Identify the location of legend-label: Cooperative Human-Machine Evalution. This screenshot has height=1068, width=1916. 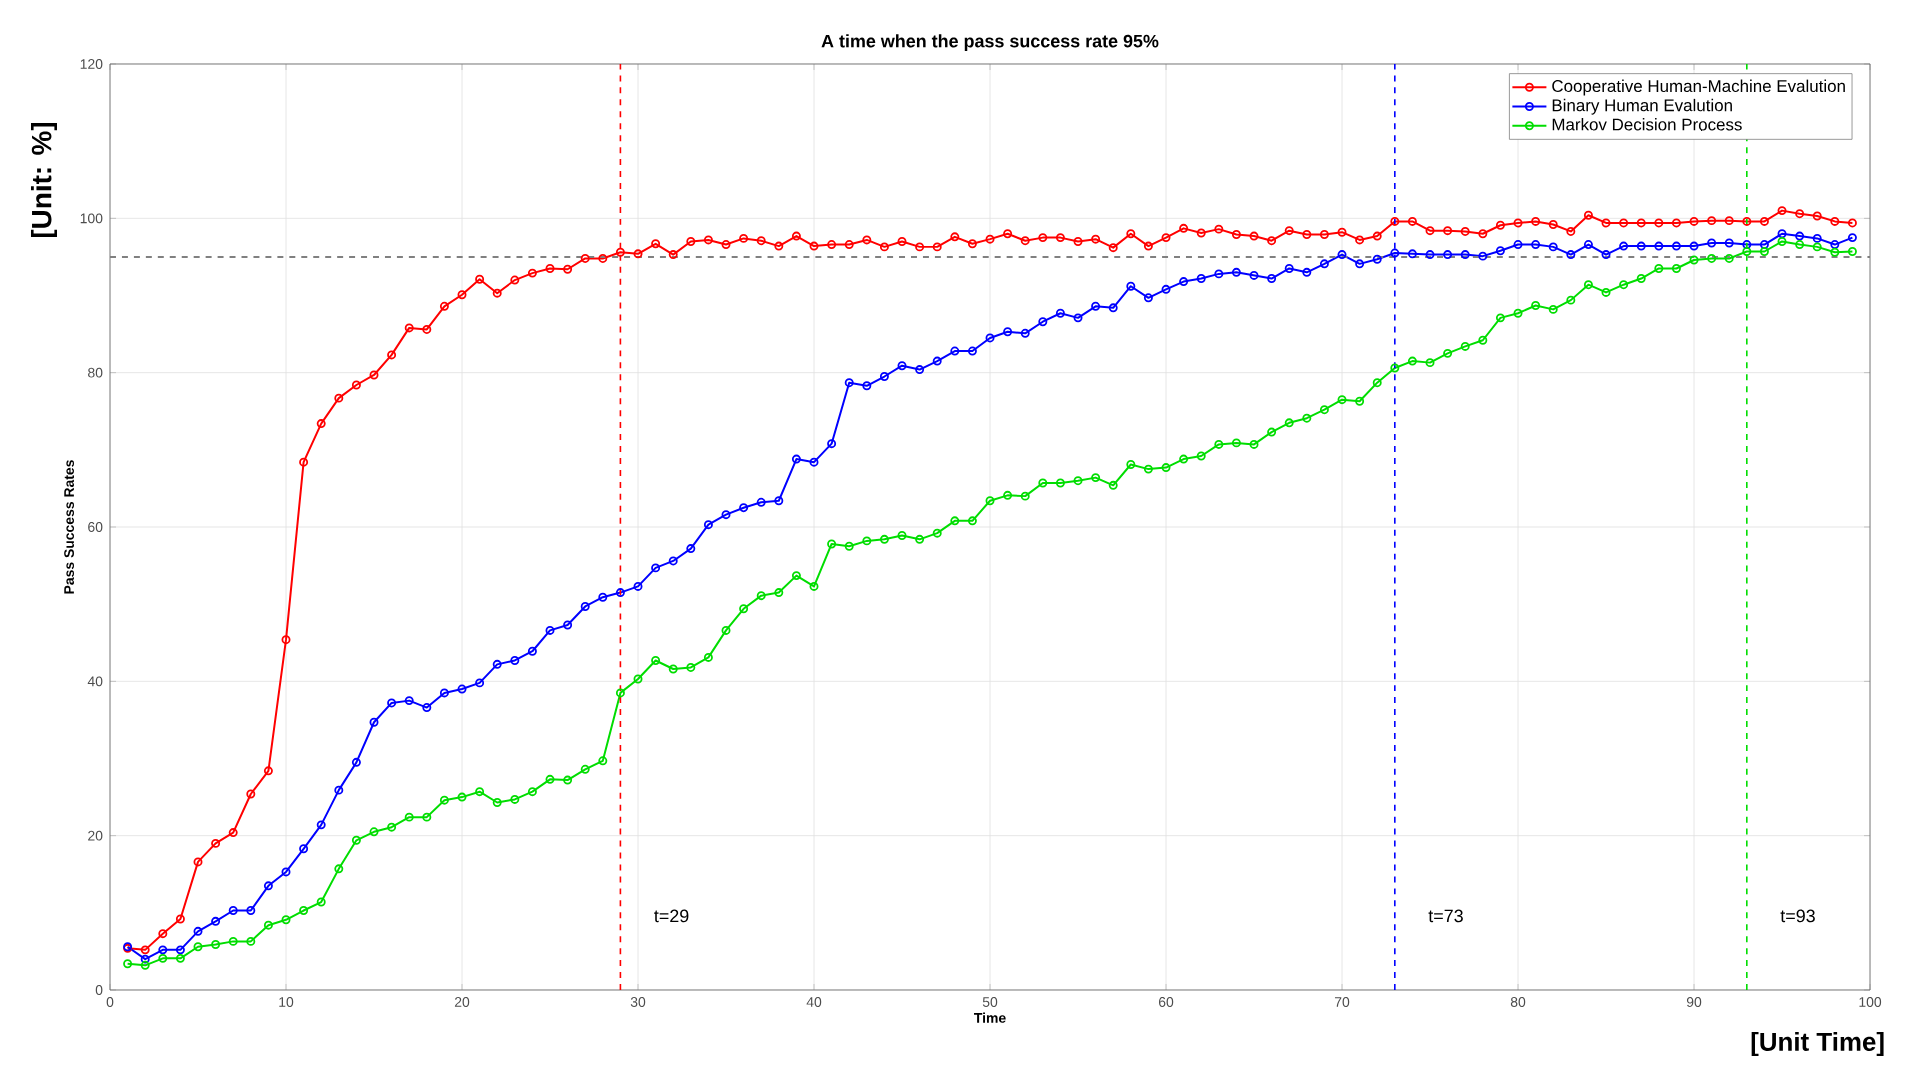
(1698, 87).